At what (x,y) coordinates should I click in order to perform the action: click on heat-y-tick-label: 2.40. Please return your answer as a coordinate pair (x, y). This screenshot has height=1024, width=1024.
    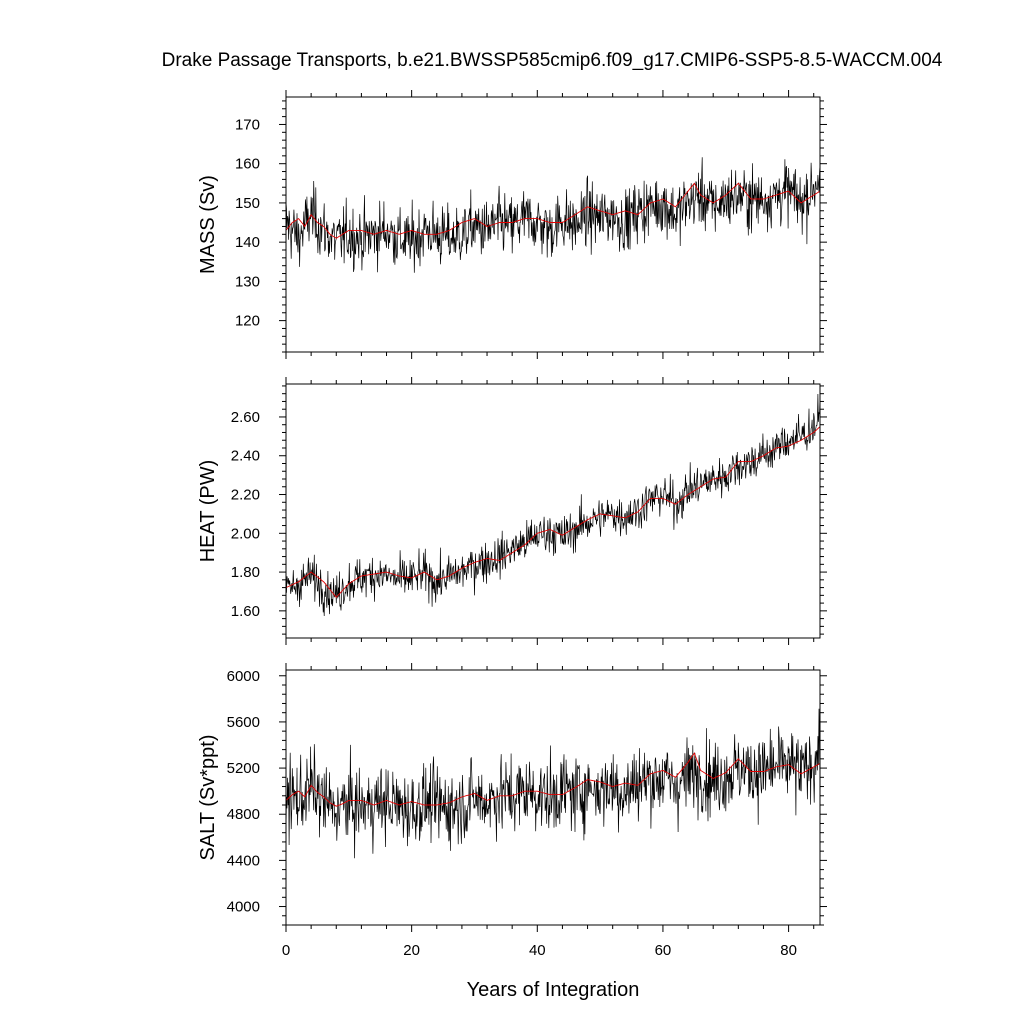
    Looking at the image, I should click on (245, 456).